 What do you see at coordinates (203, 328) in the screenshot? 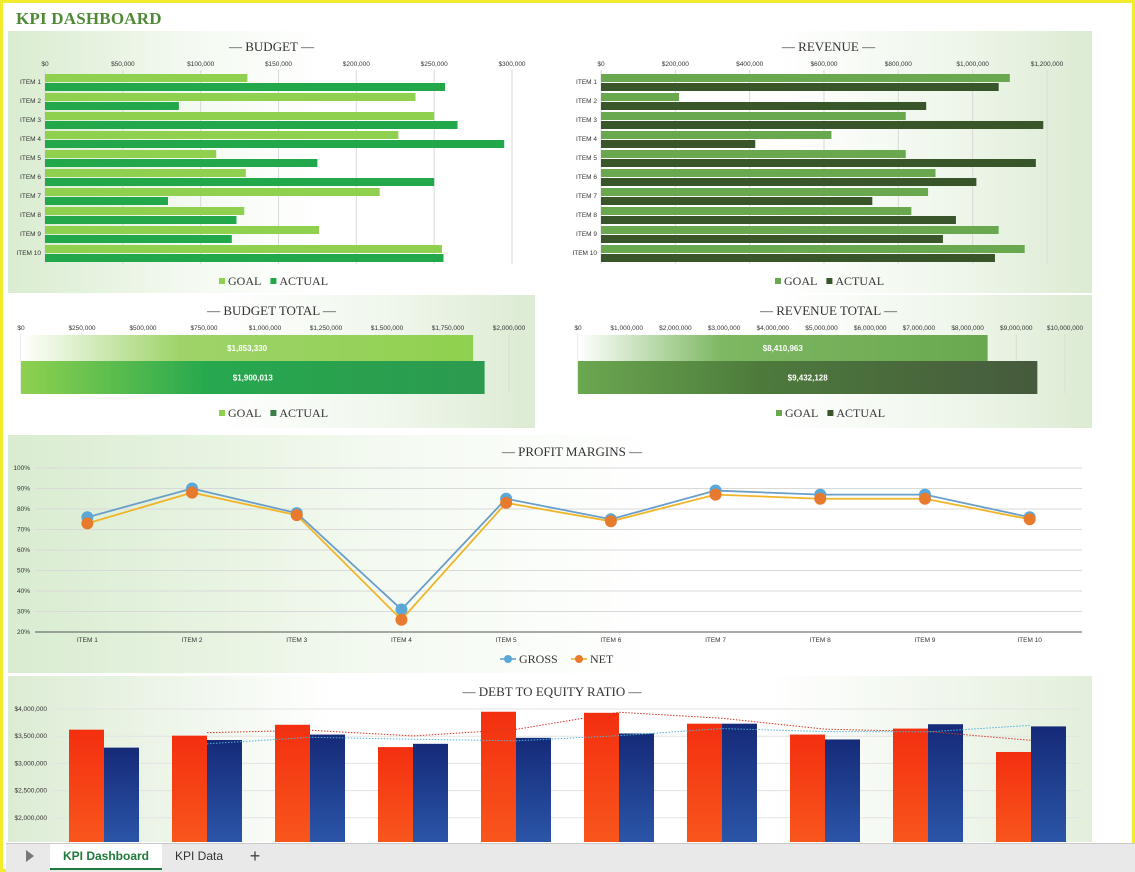
I see `x-tick-label: $750,000` at bounding box center [203, 328].